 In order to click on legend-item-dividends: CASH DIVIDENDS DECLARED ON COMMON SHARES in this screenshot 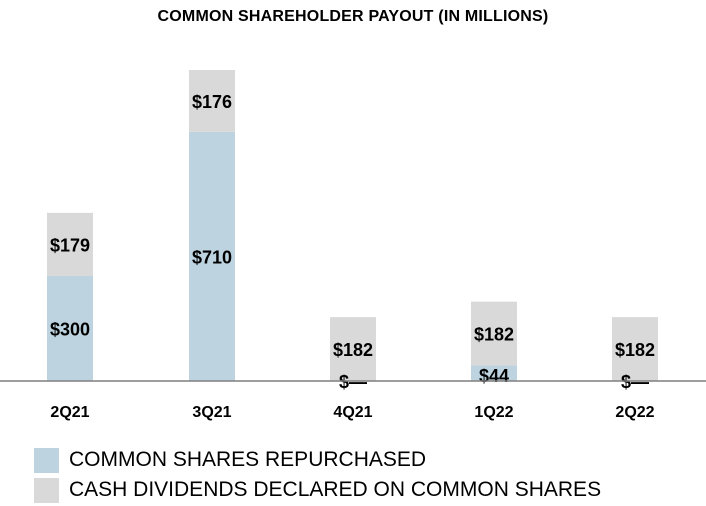, I will do `click(317, 490)`.